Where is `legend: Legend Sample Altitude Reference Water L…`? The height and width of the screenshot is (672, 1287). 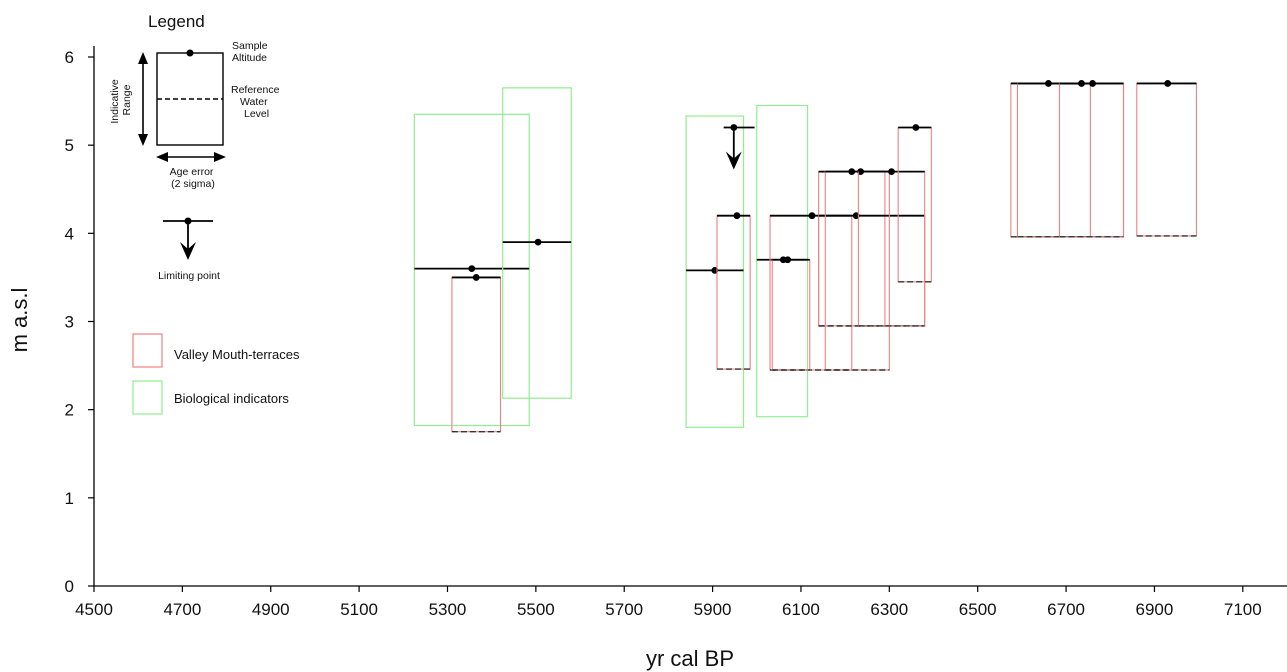
legend: Legend Sample Altitude Reference Water L… is located at coordinates (204, 213).